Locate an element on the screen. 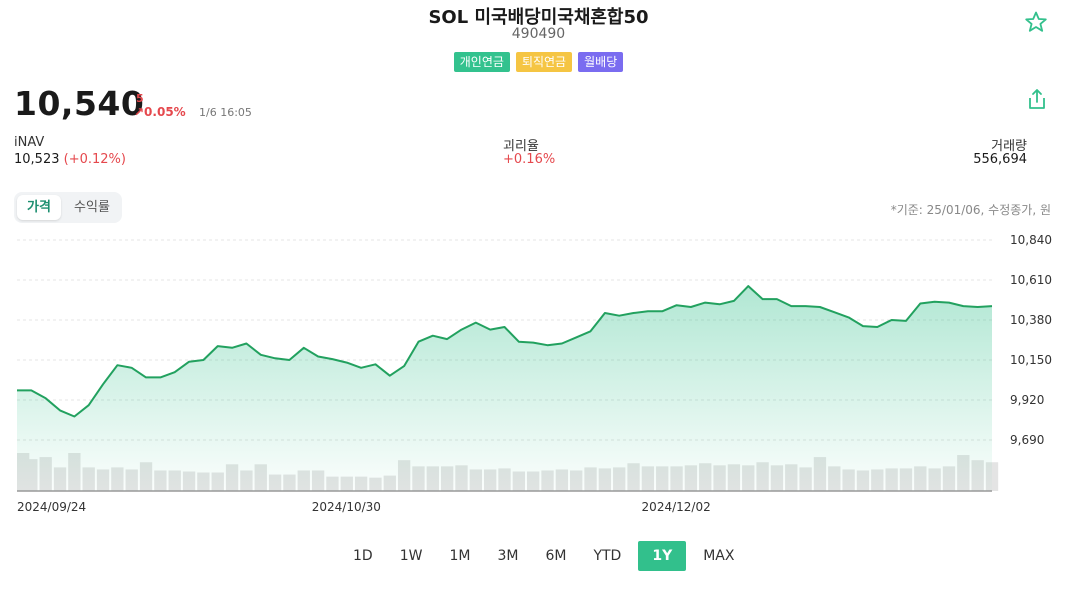 The image size is (1077, 593). divergence-label: 괴리율 is located at coordinates (521, 146).